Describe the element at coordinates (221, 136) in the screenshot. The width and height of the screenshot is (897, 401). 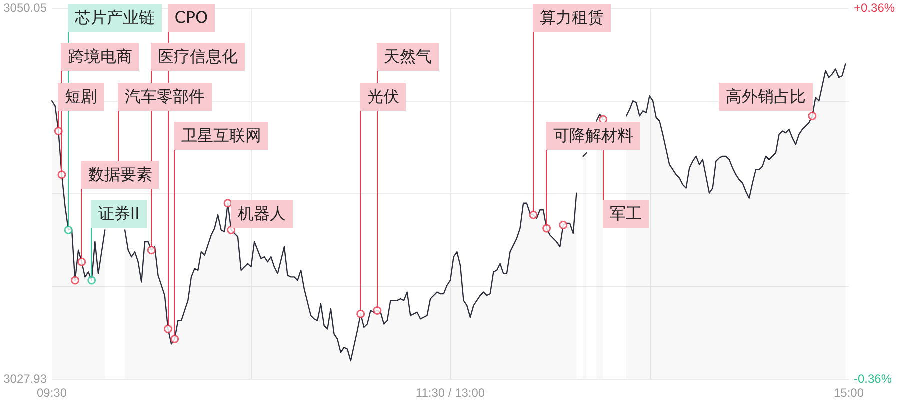
I see `annotation: 卫星互联网` at that location.